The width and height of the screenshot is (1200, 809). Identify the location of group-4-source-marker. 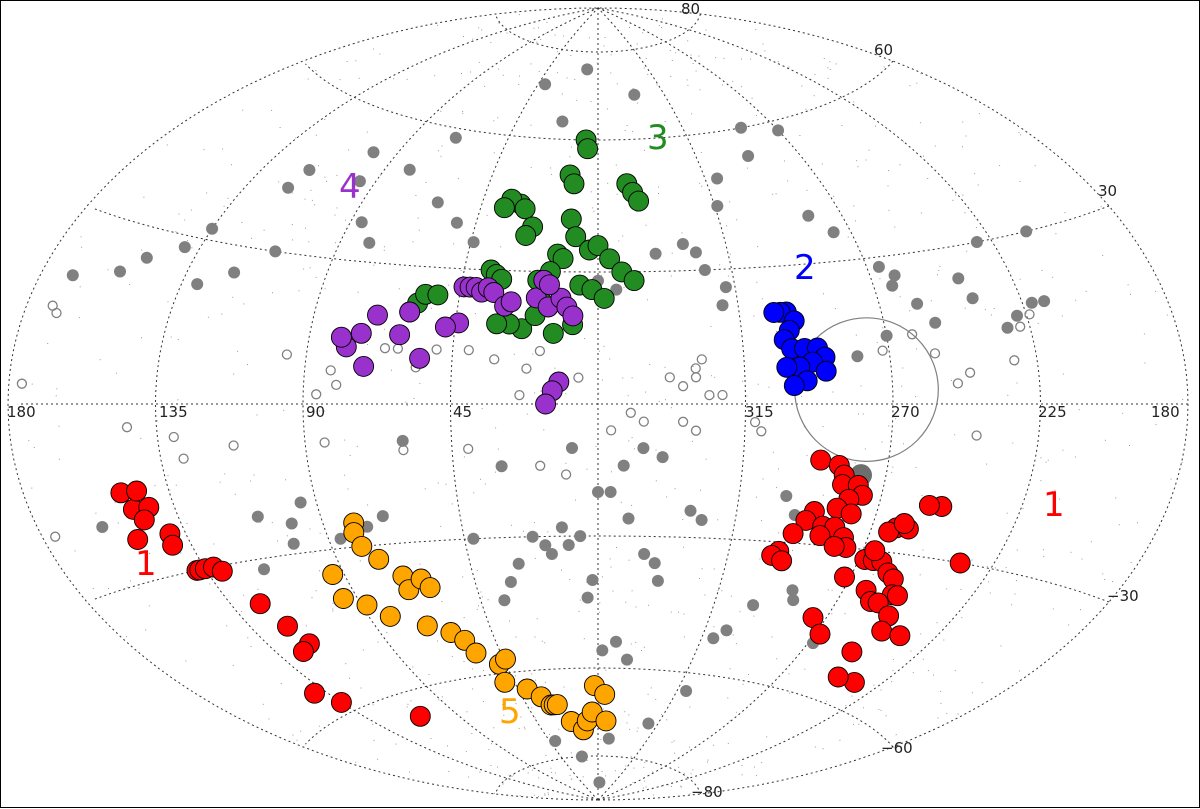
(377, 315).